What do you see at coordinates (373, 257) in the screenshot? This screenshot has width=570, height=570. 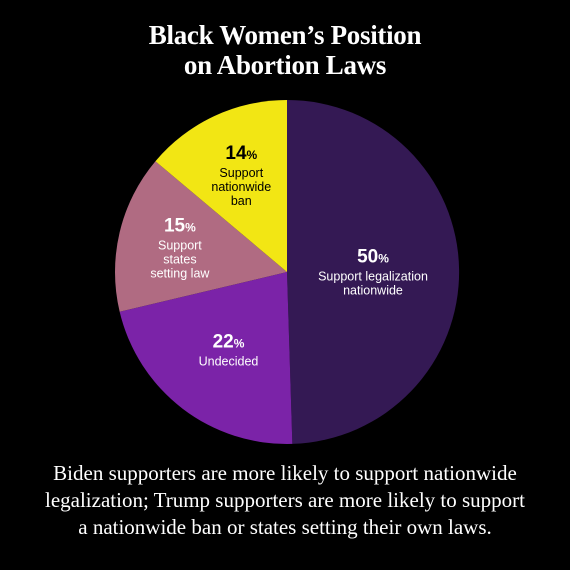 I see `pie-value-label-1: 50%` at bounding box center [373, 257].